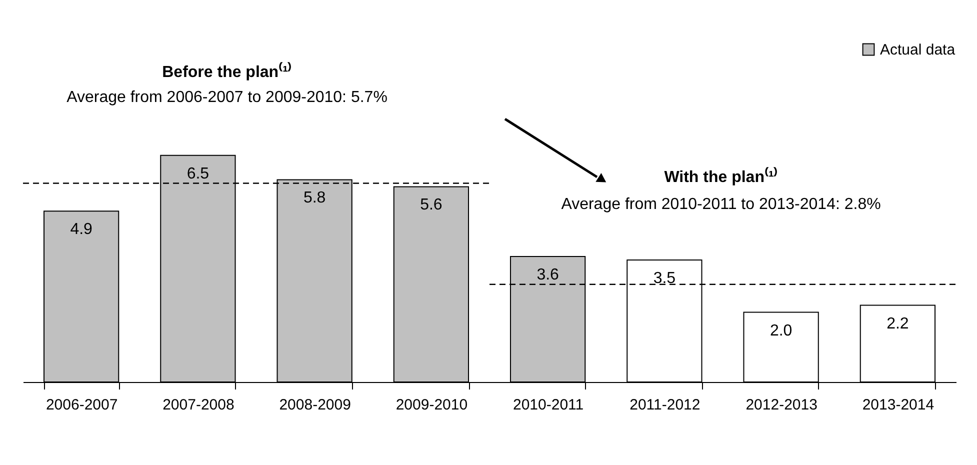  I want to click on x-tick-label: 2006-2007, so click(82, 405).